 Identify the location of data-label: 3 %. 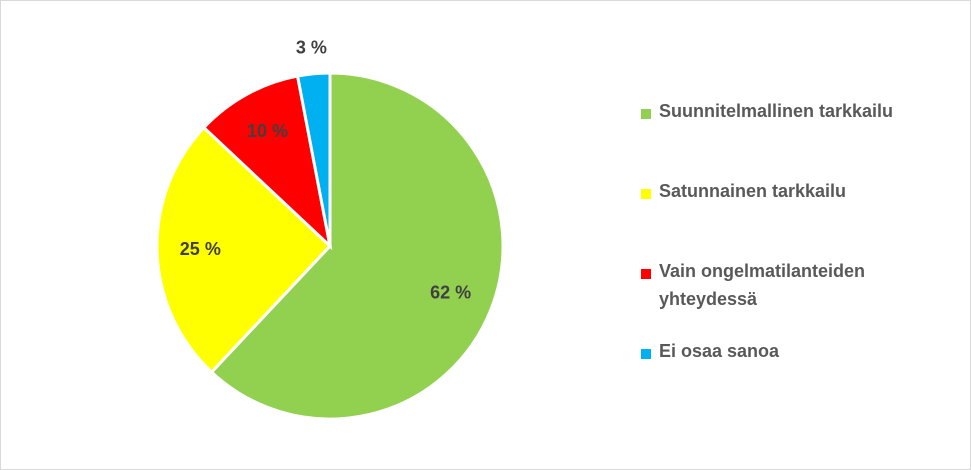
(311, 48).